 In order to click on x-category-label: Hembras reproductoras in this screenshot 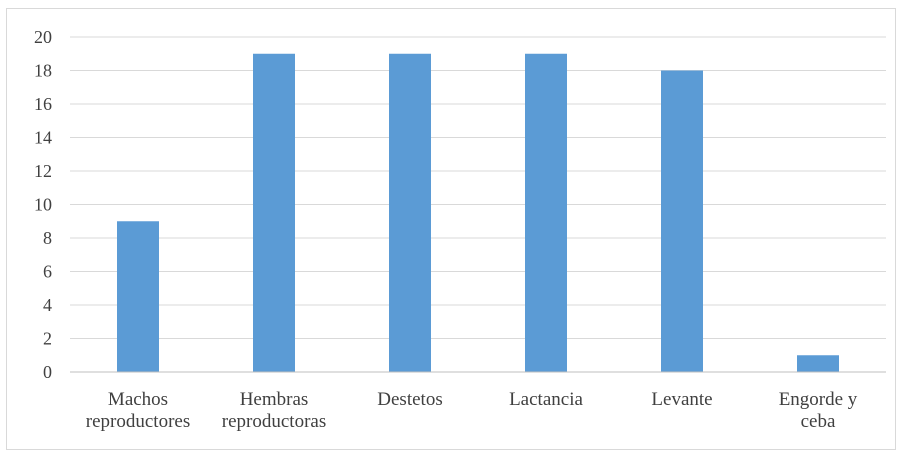, I will do `click(274, 410)`.